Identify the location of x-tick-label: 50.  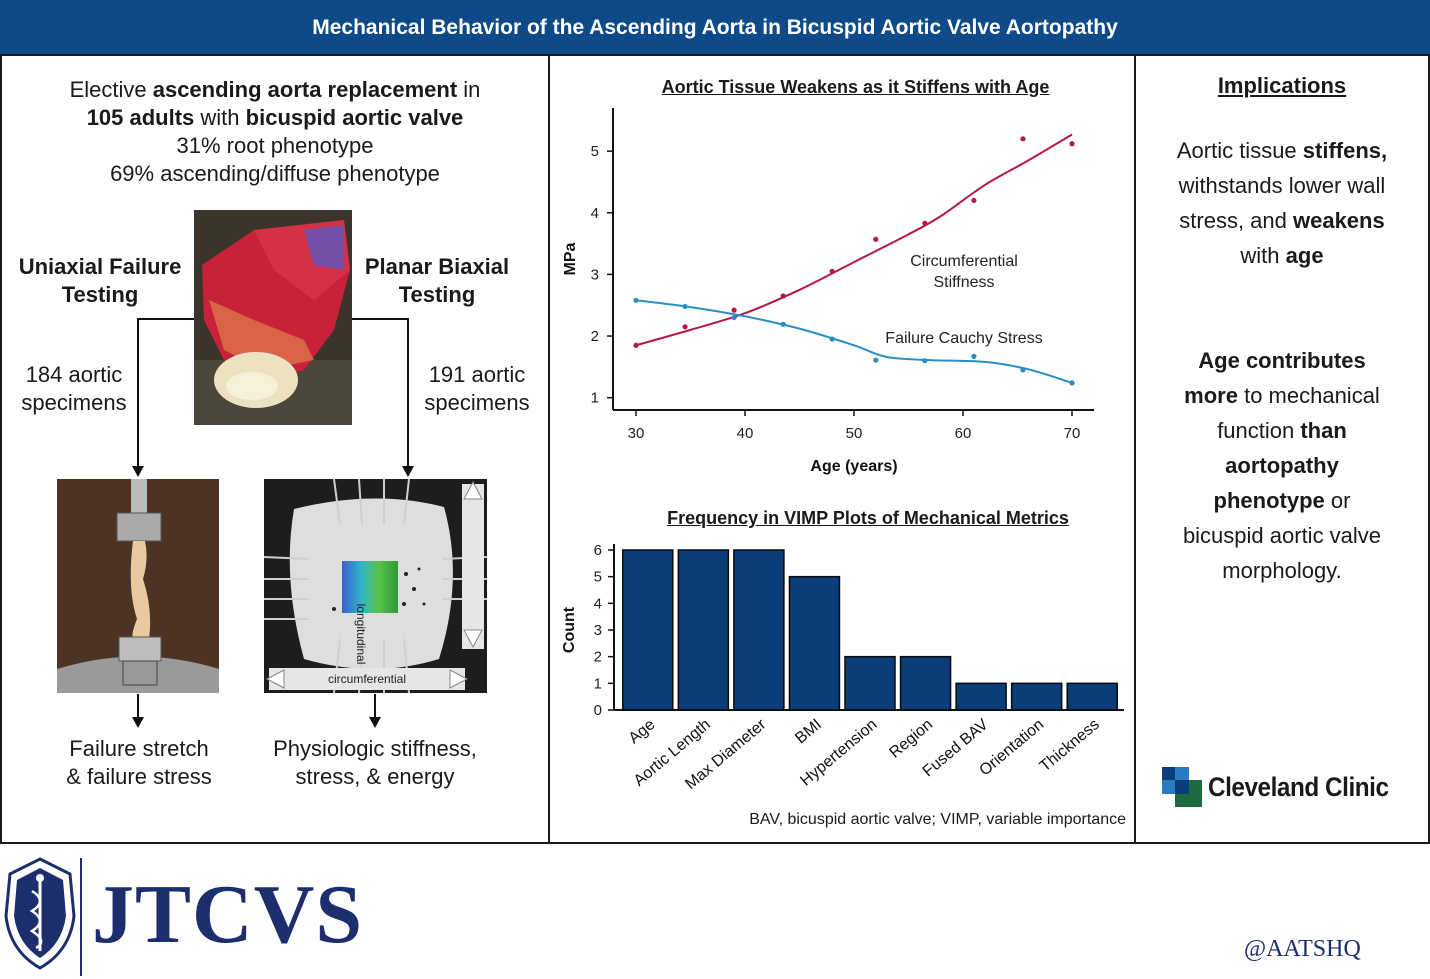
(854, 433).